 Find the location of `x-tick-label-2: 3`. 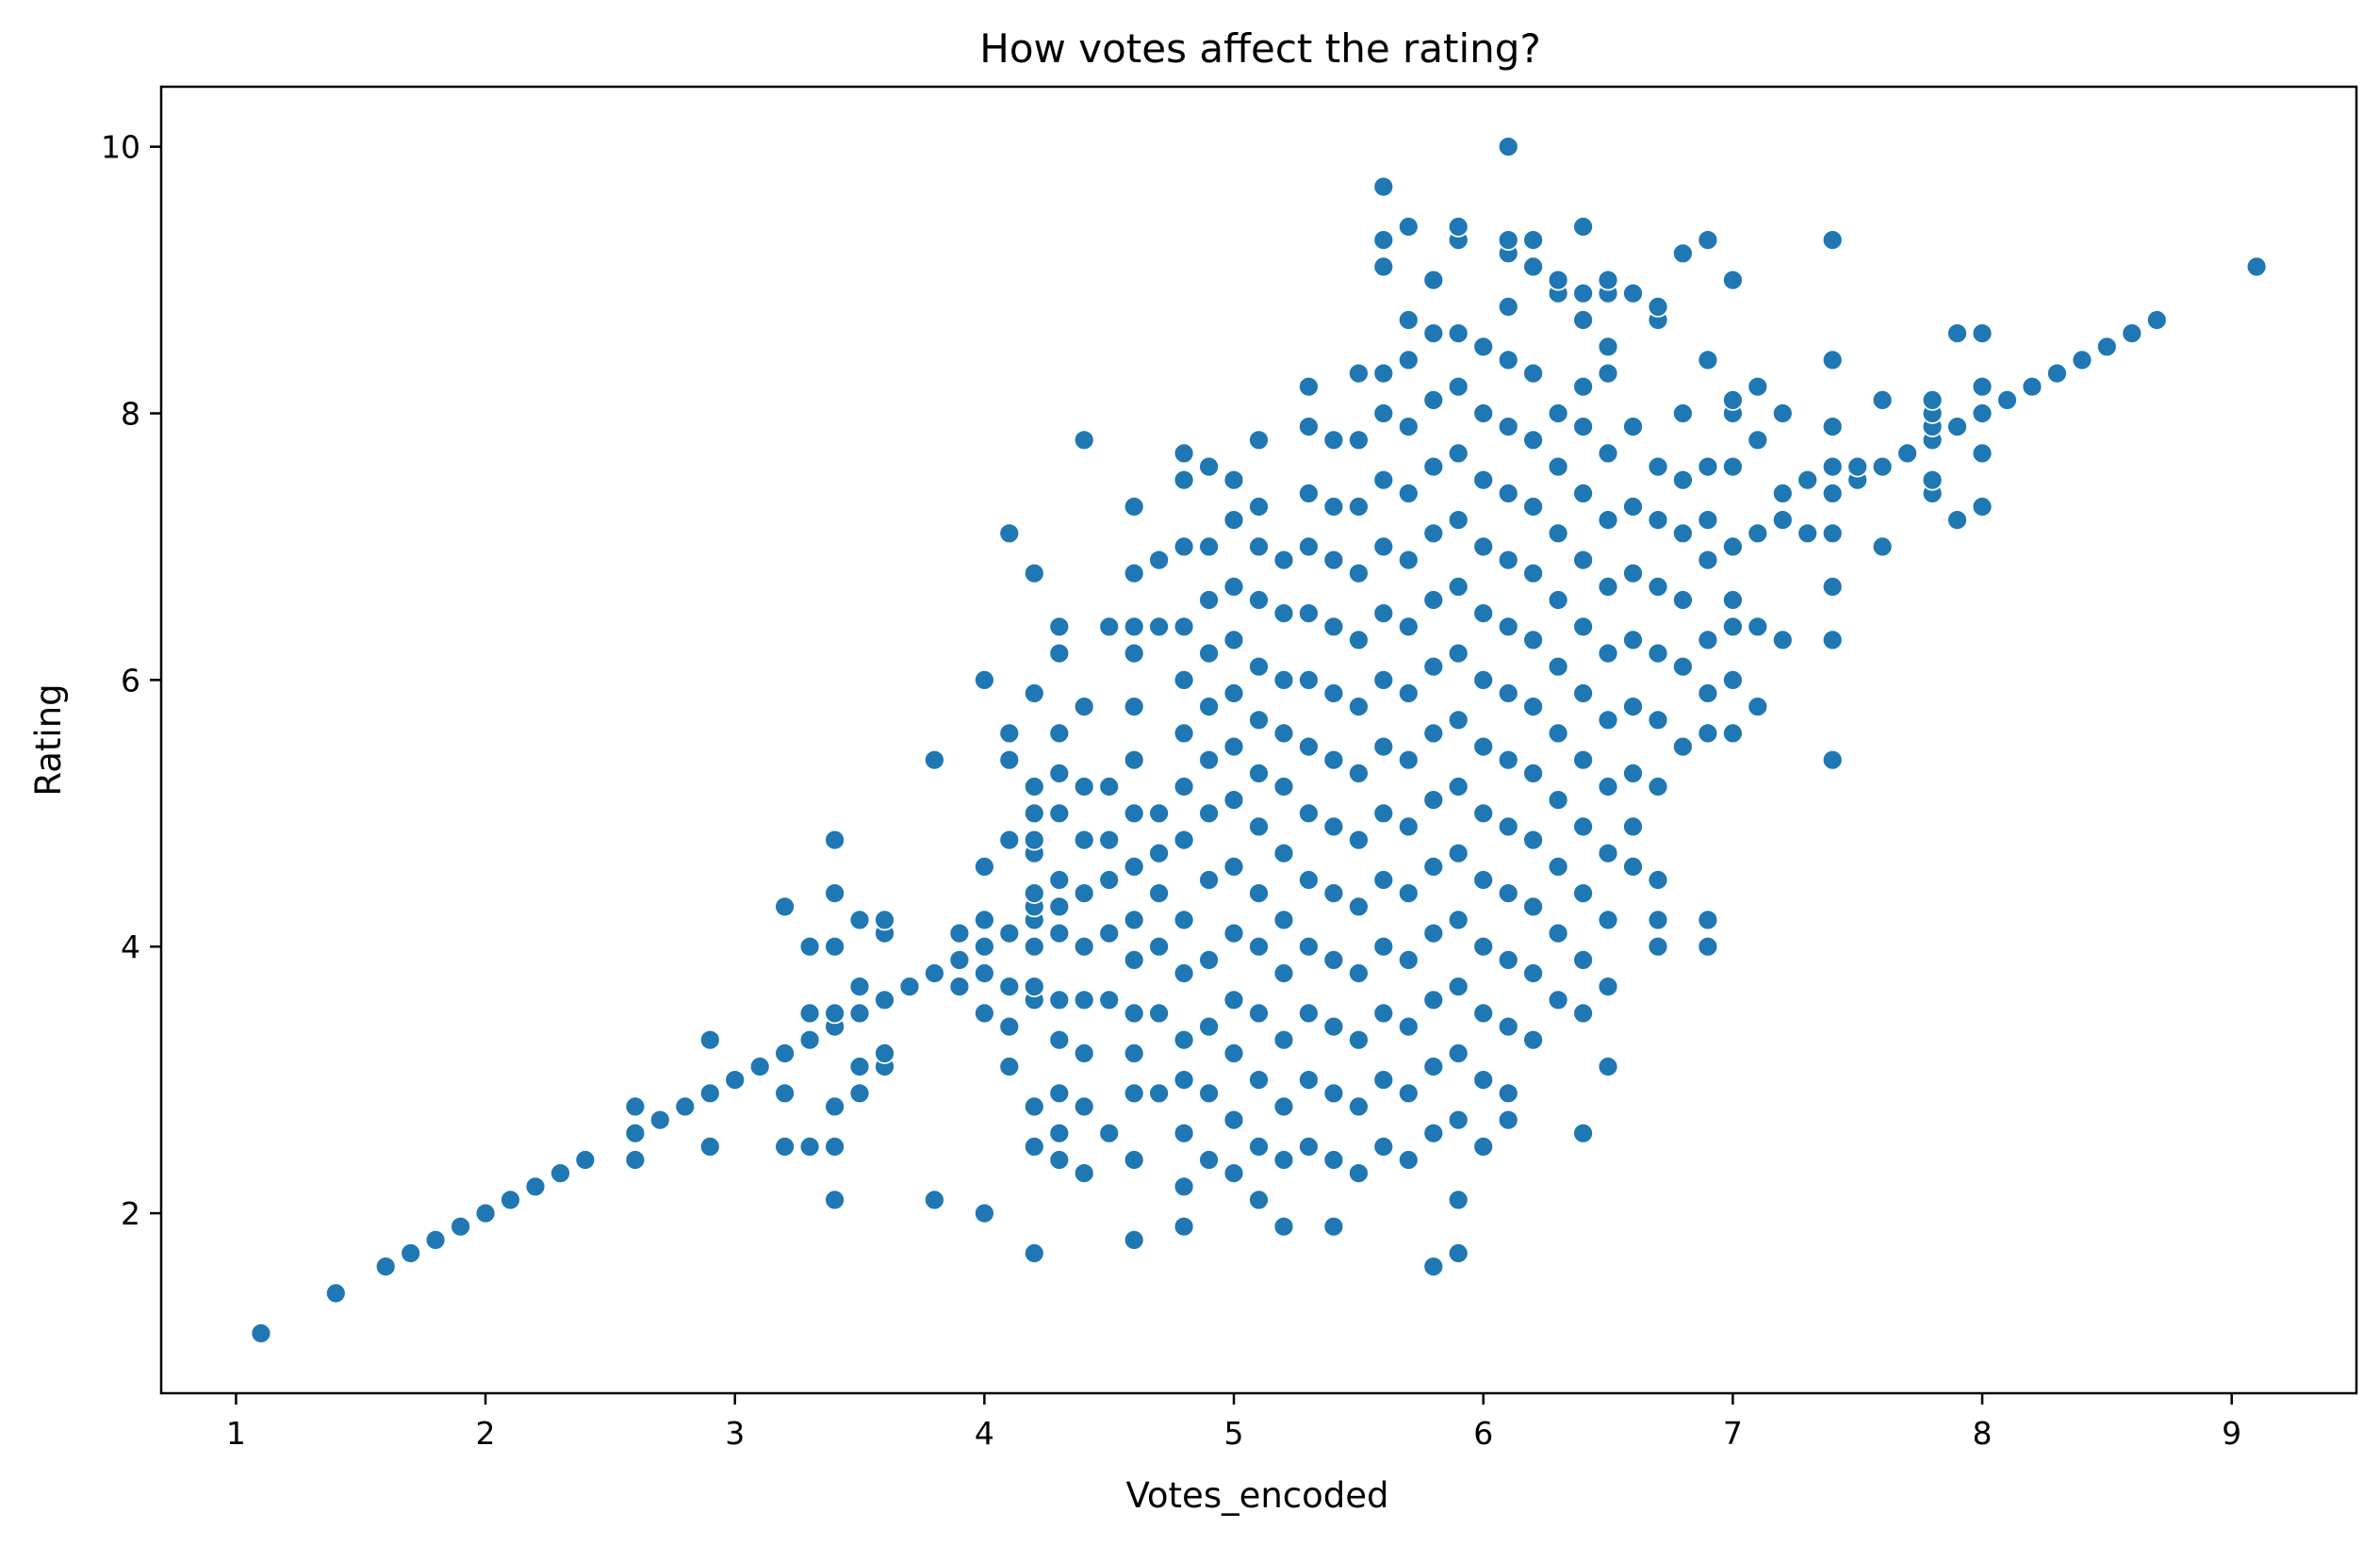

x-tick-label-2: 3 is located at coordinates (735, 1433).